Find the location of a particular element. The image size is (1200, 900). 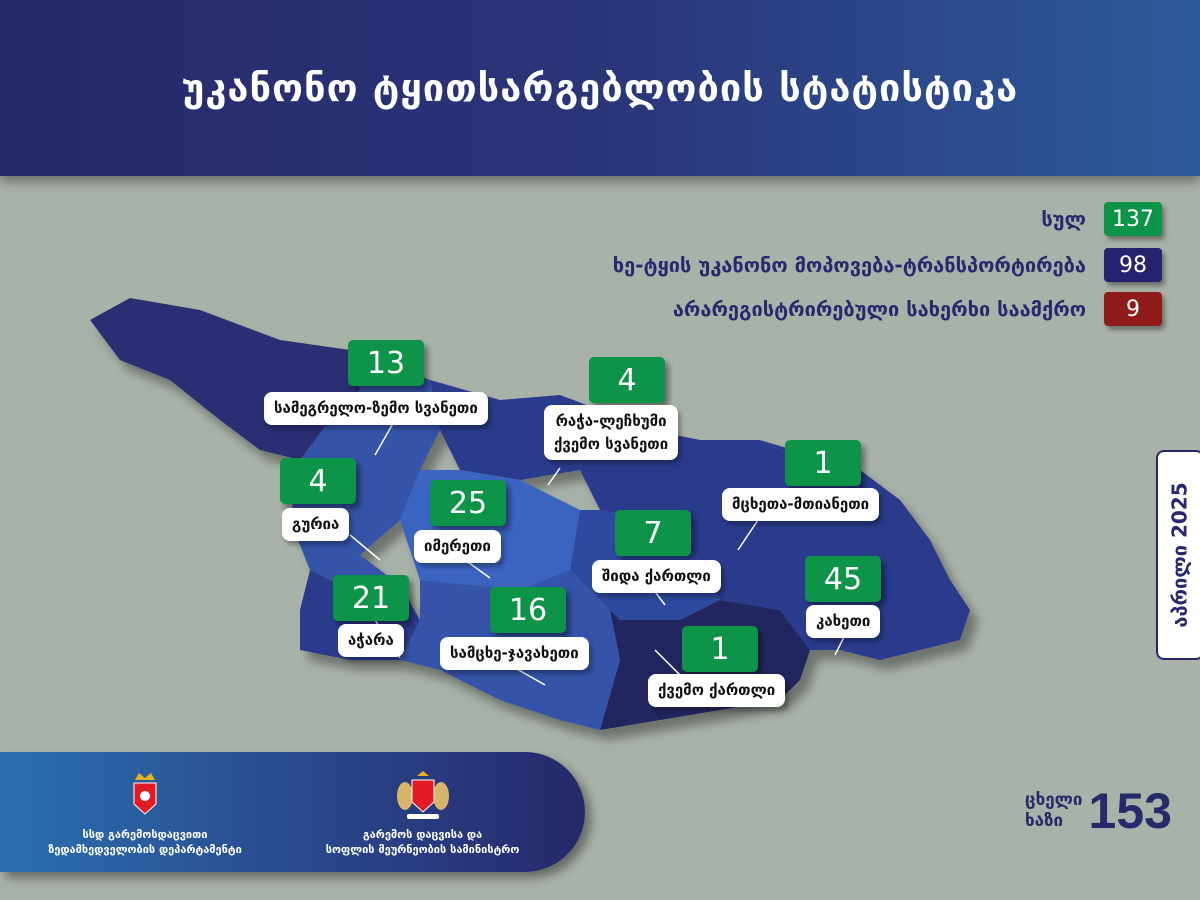

state-emblem-icon is located at coordinates (422, 795).